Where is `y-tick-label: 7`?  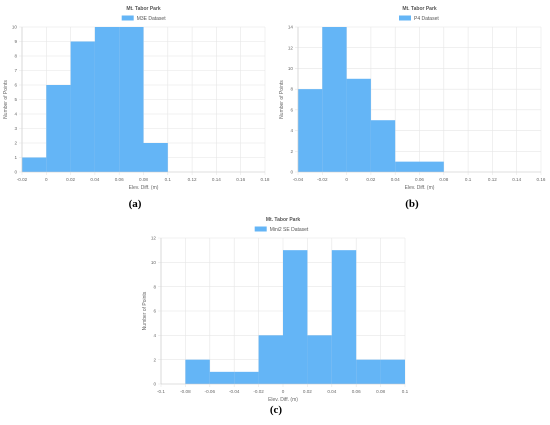 y-tick-label: 7 is located at coordinates (15, 70).